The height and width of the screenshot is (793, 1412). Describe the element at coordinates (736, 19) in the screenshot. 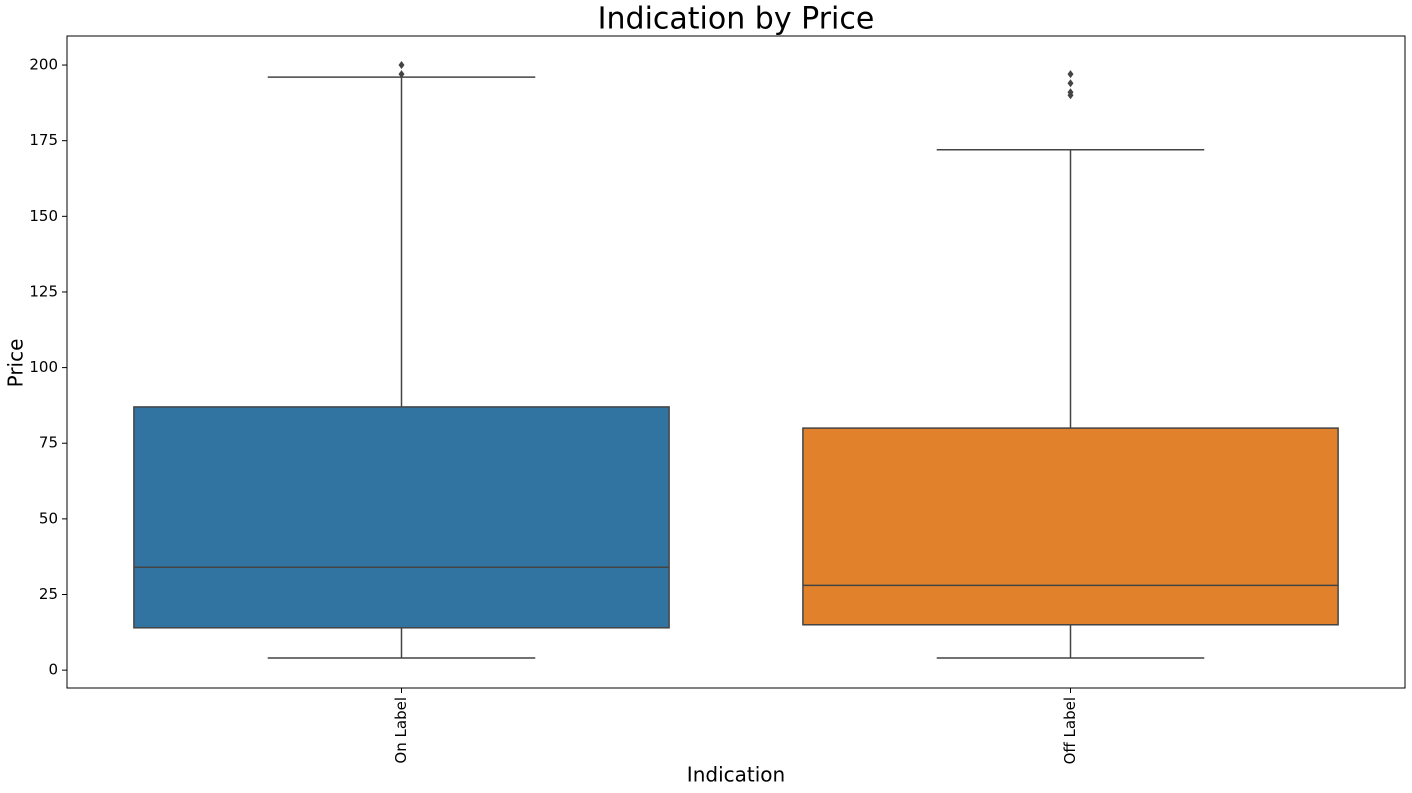

I see `chart-title: Indication by Price` at that location.